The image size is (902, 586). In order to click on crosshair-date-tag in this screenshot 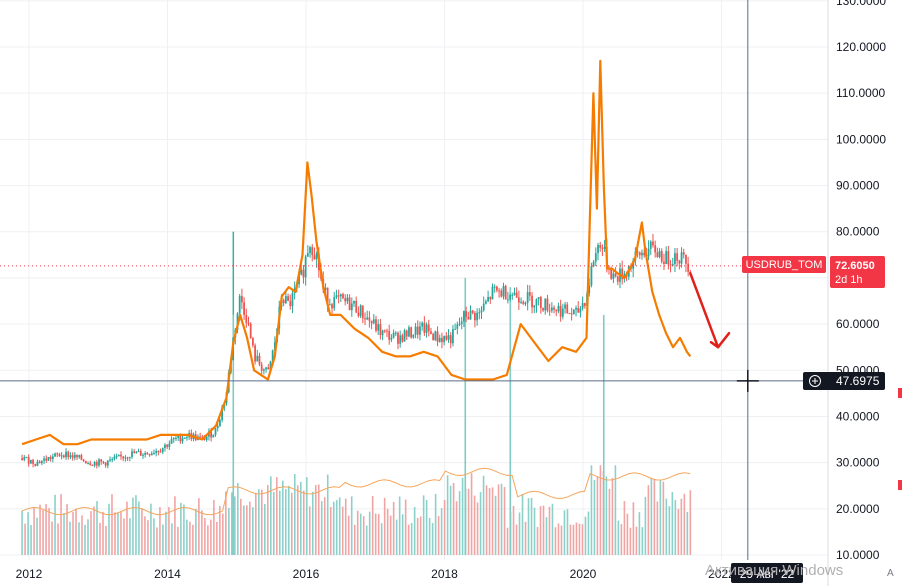, I will do `click(767, 573)`.